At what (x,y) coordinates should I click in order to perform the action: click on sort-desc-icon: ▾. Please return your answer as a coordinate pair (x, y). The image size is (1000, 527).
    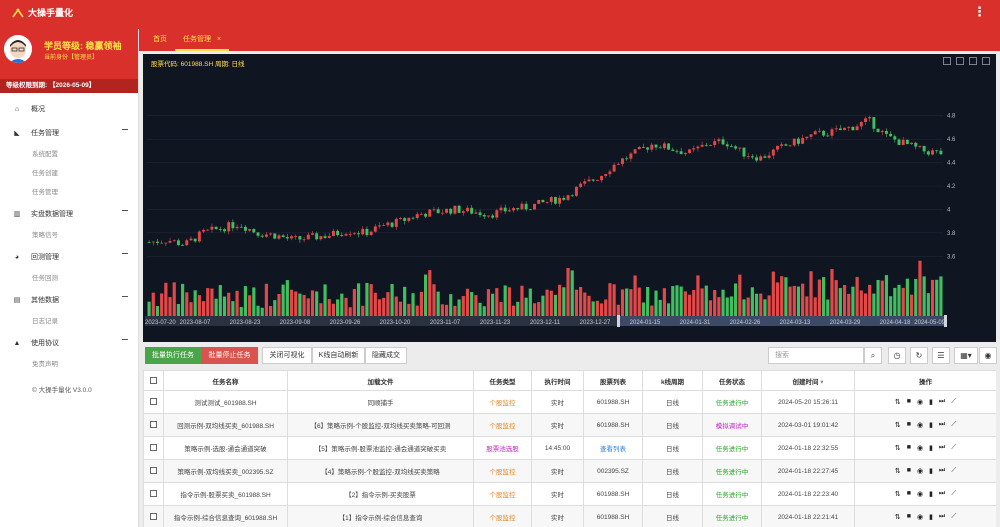
    Looking at the image, I should click on (822, 382).